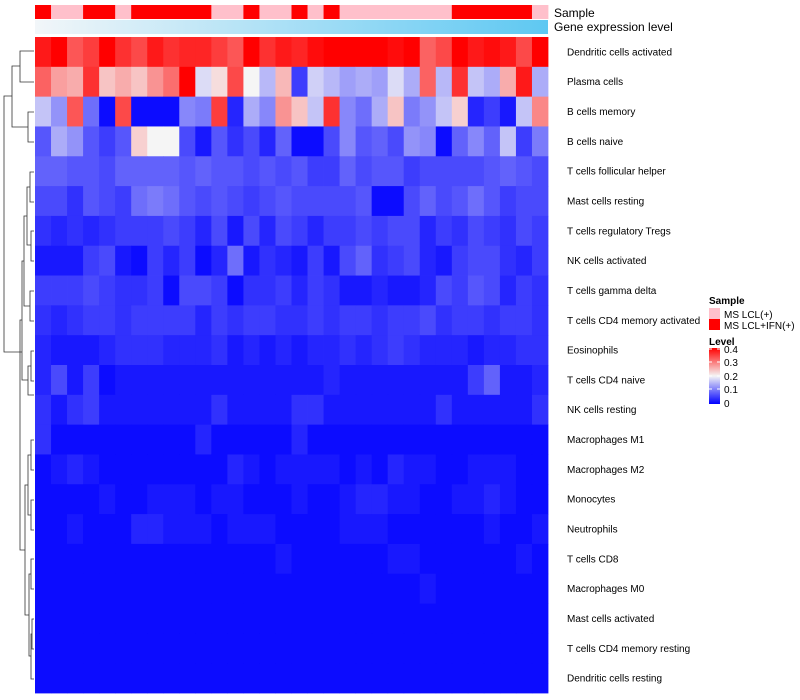 The width and height of the screenshot is (800, 700). What do you see at coordinates (748, 315) in the screenshot?
I see `legend-label-ms-lcl: MS LCL(+)` at bounding box center [748, 315].